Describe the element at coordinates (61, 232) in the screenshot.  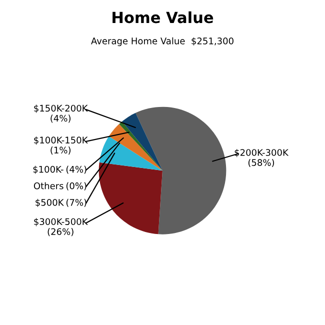
I see `data-label: (26%)` at that location.